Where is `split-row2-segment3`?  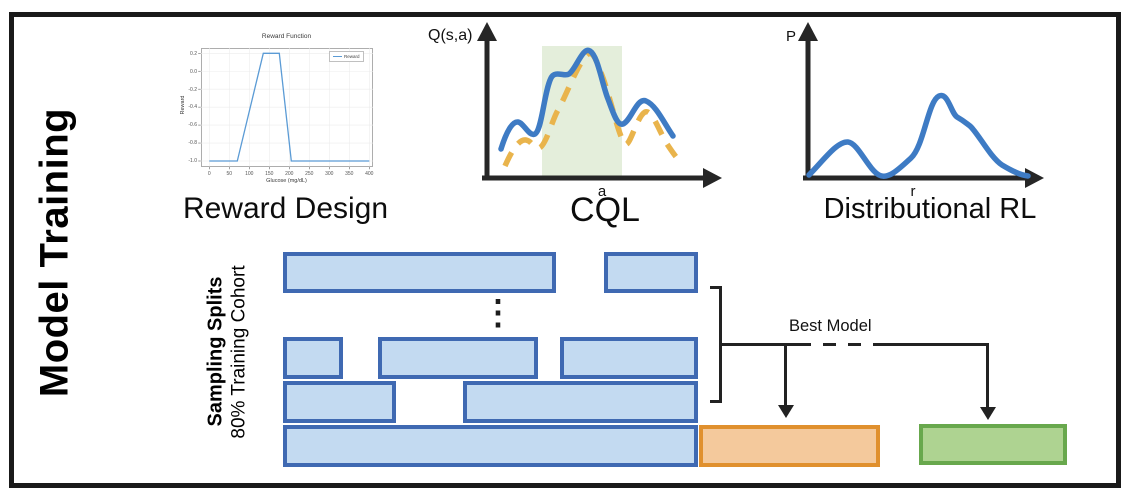 split-row2-segment3 is located at coordinates (629, 358).